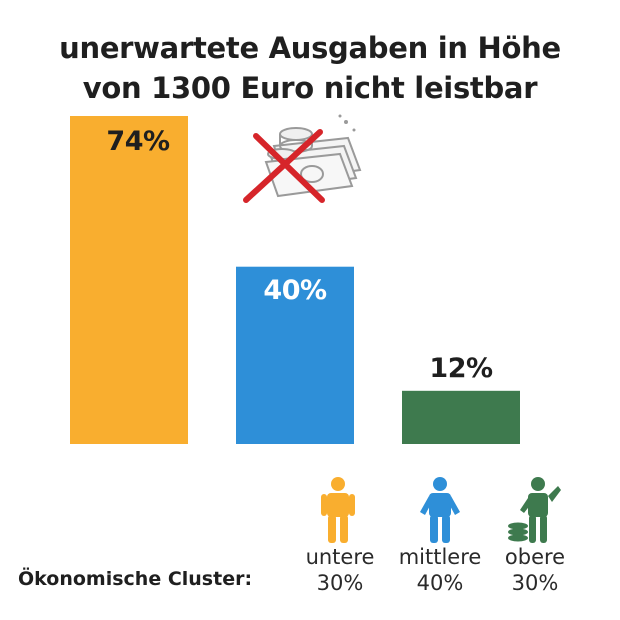 This screenshot has width=620, height=620. I want to click on cluster-mittlere: mittlere 40%, so click(440, 570).